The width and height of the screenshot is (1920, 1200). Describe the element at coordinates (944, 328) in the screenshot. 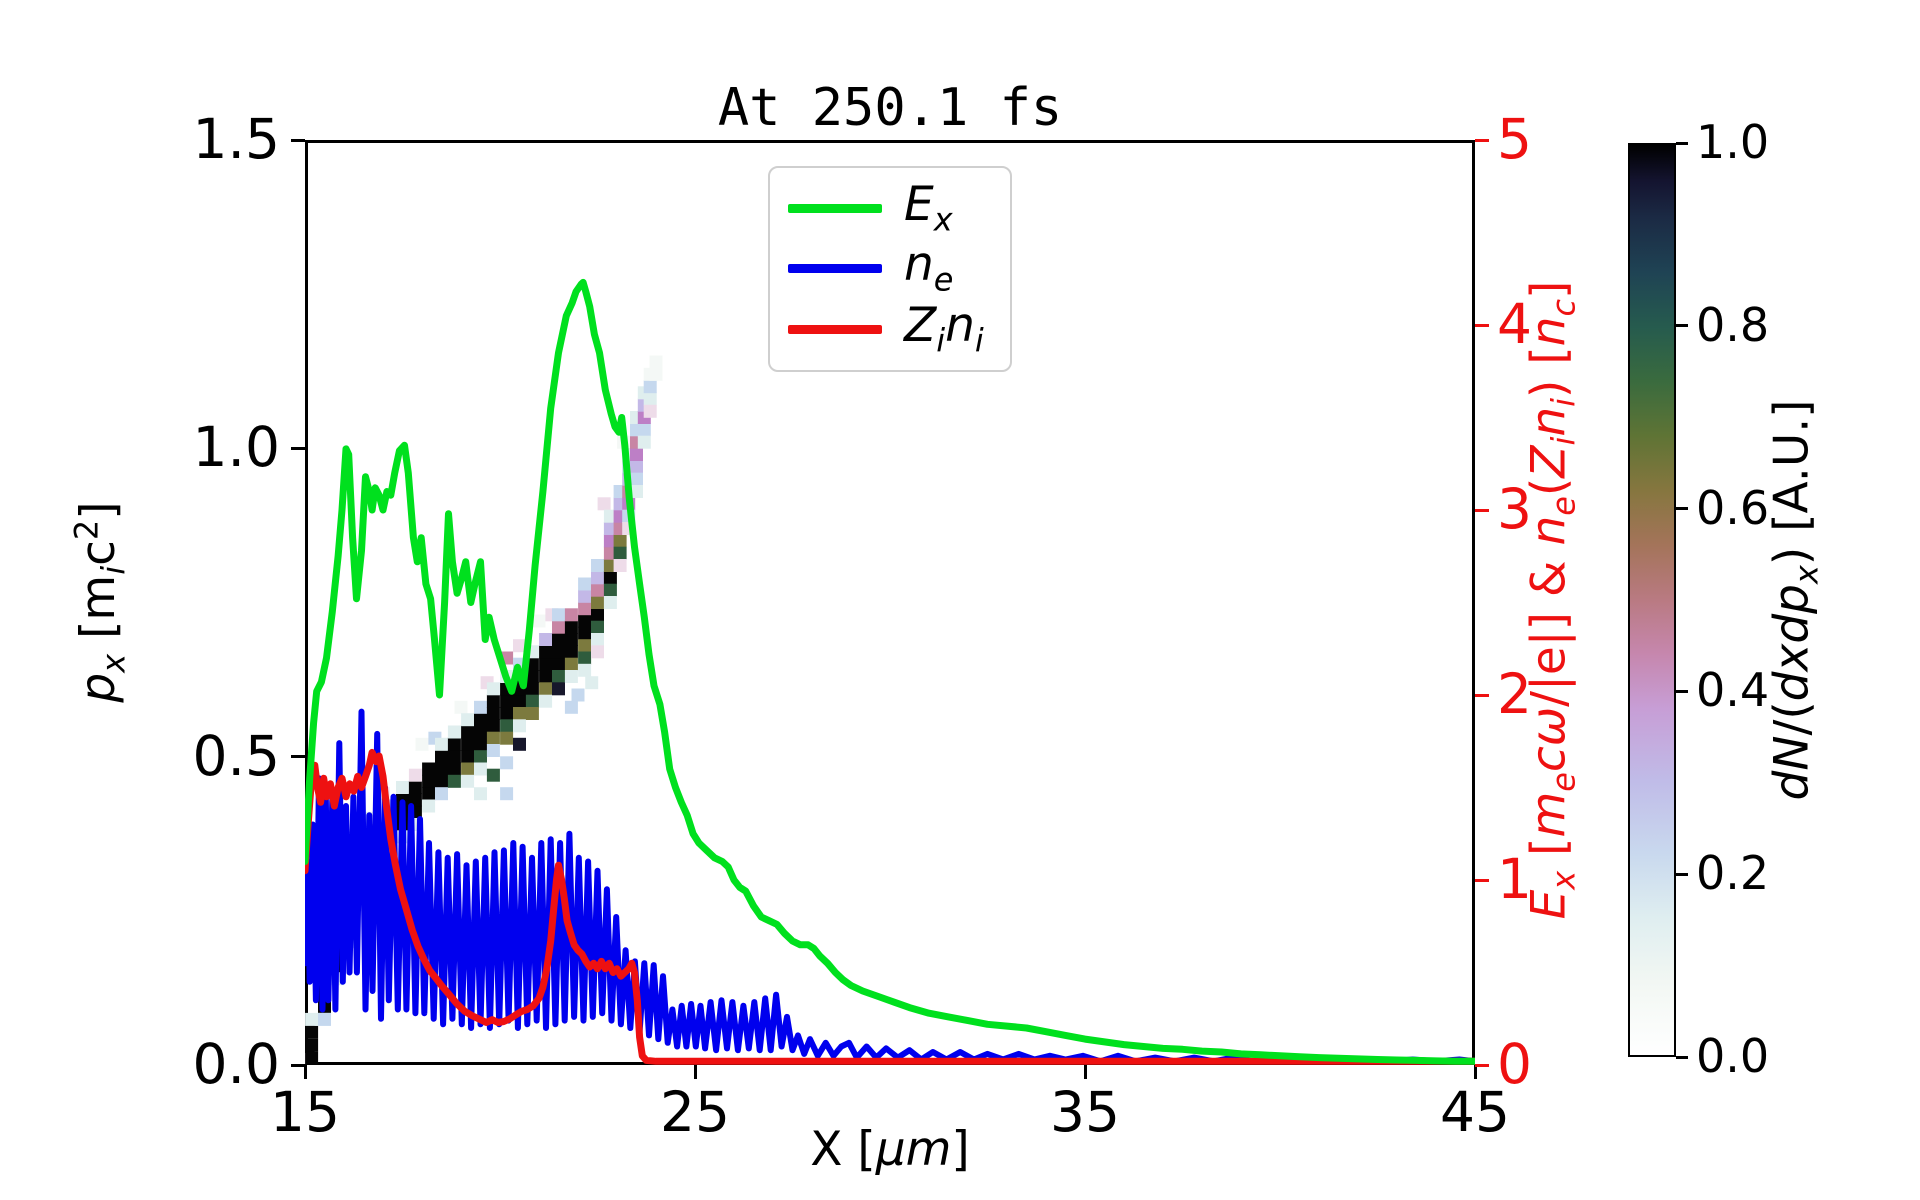

I see `legend-label-zini: Zini` at that location.